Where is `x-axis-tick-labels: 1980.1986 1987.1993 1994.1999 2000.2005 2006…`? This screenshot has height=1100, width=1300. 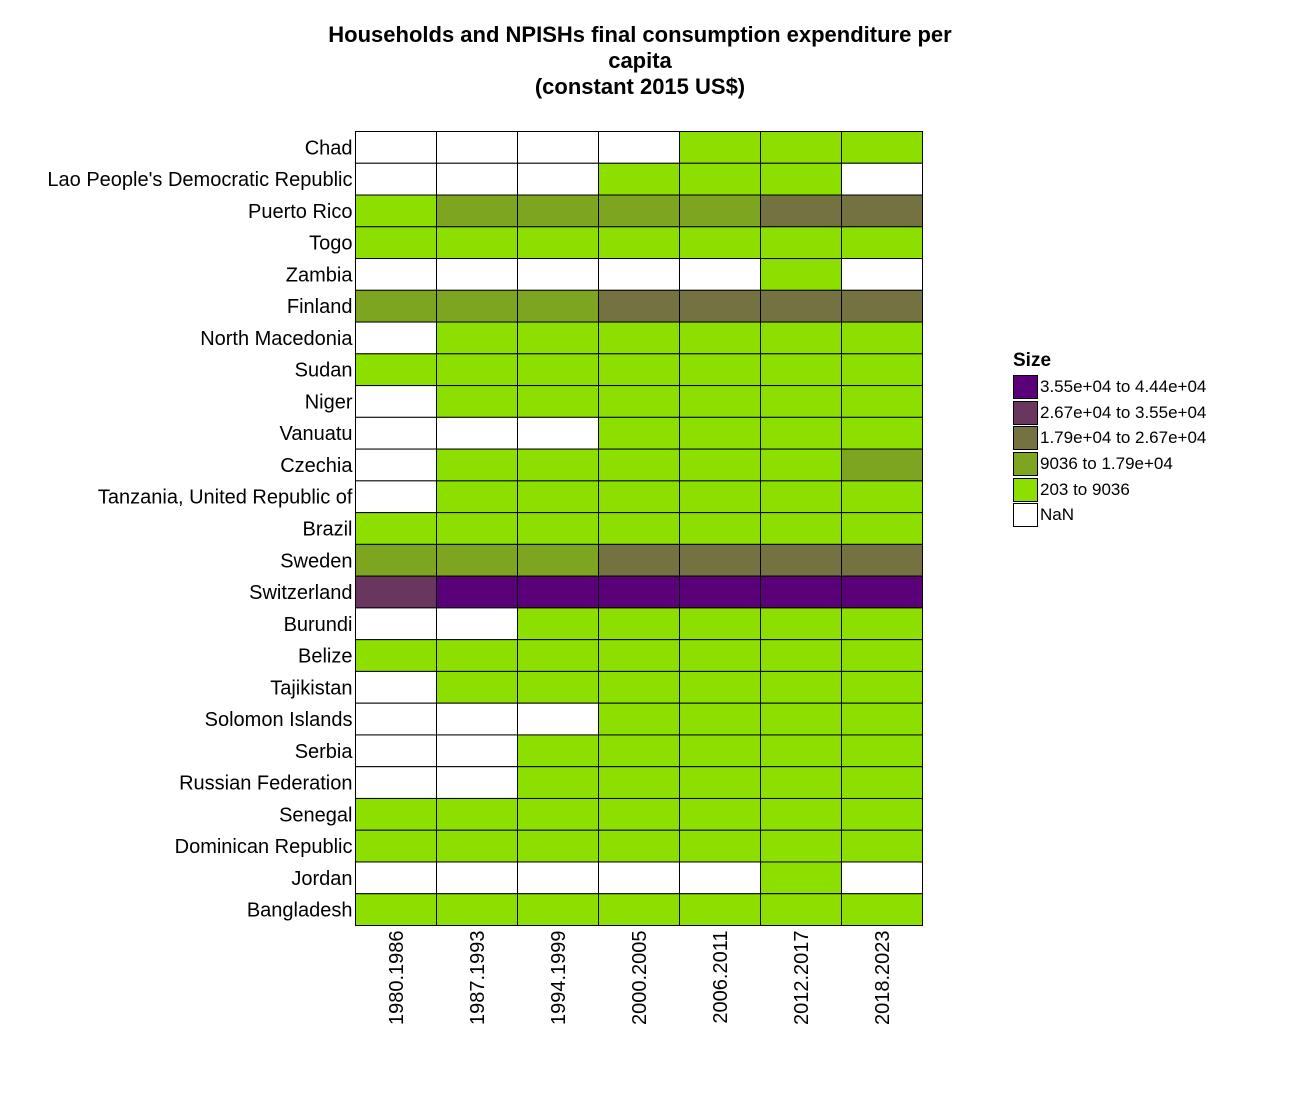 x-axis-tick-labels: 1980.1986 1987.1993 1994.1999 2000.2005 2006… is located at coordinates (640, 978).